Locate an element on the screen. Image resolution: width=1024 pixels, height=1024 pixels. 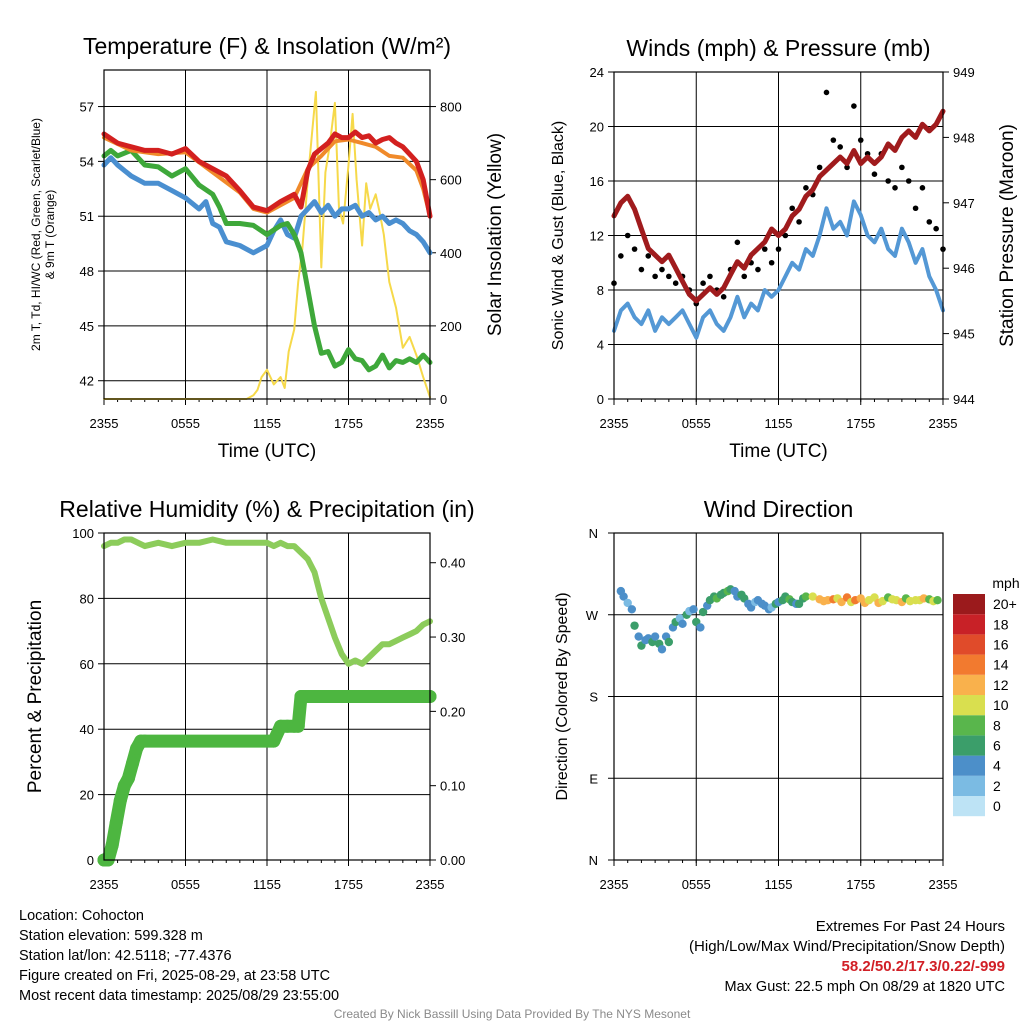
panel3-y-right-tick-label: 0.30 is located at coordinates (452, 637).